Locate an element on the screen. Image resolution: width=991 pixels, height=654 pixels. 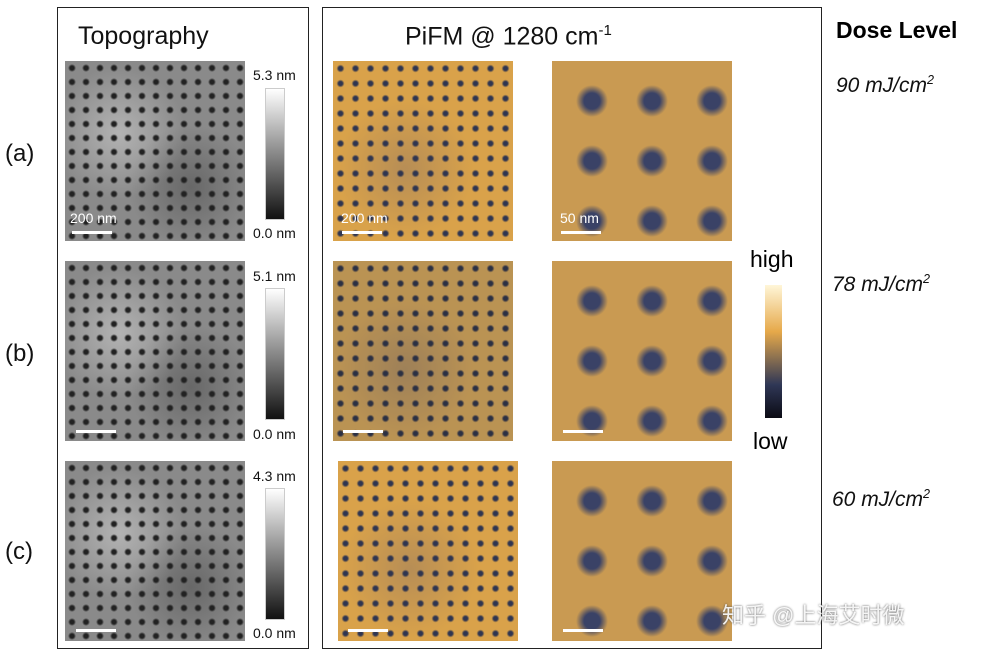
dose-text: 78 mJ/cm is located at coordinates (878, 284).